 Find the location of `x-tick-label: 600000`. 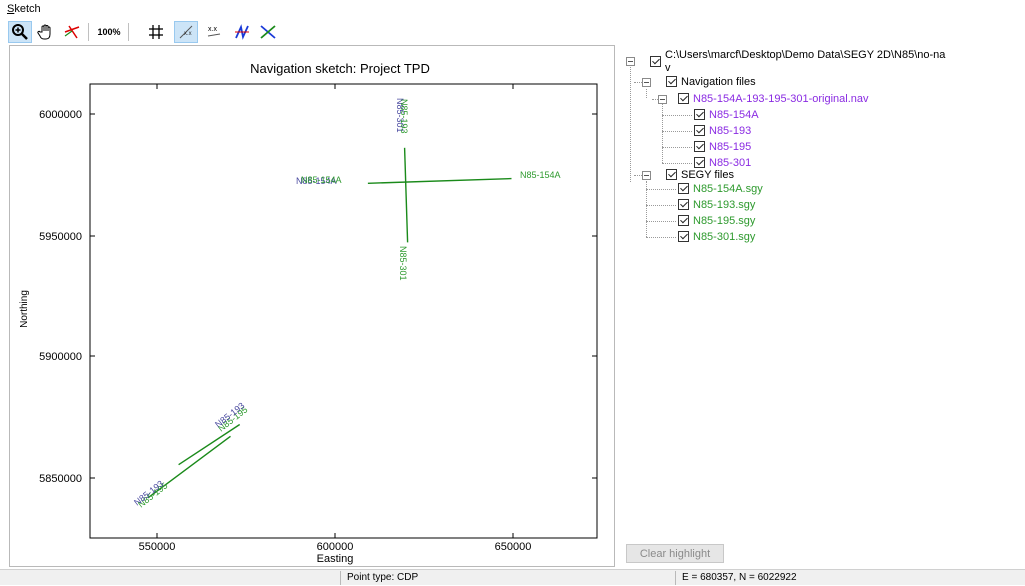

x-tick-label: 600000 is located at coordinates (335, 547).